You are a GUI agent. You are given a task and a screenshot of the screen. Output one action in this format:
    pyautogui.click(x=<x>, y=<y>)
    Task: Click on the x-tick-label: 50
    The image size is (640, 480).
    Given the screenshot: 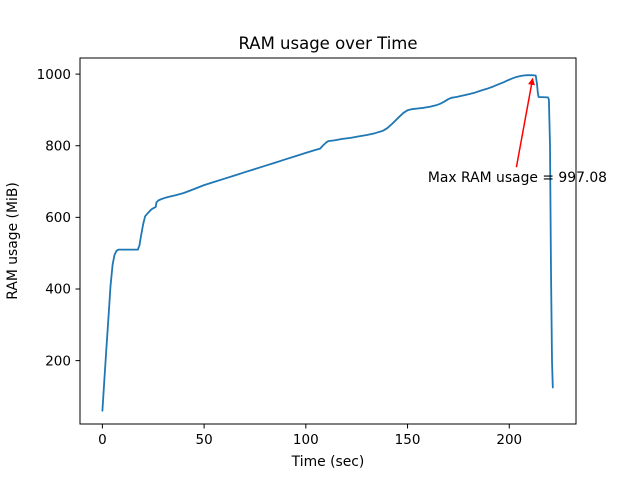 What is the action you would take?
    pyautogui.click(x=204, y=440)
    